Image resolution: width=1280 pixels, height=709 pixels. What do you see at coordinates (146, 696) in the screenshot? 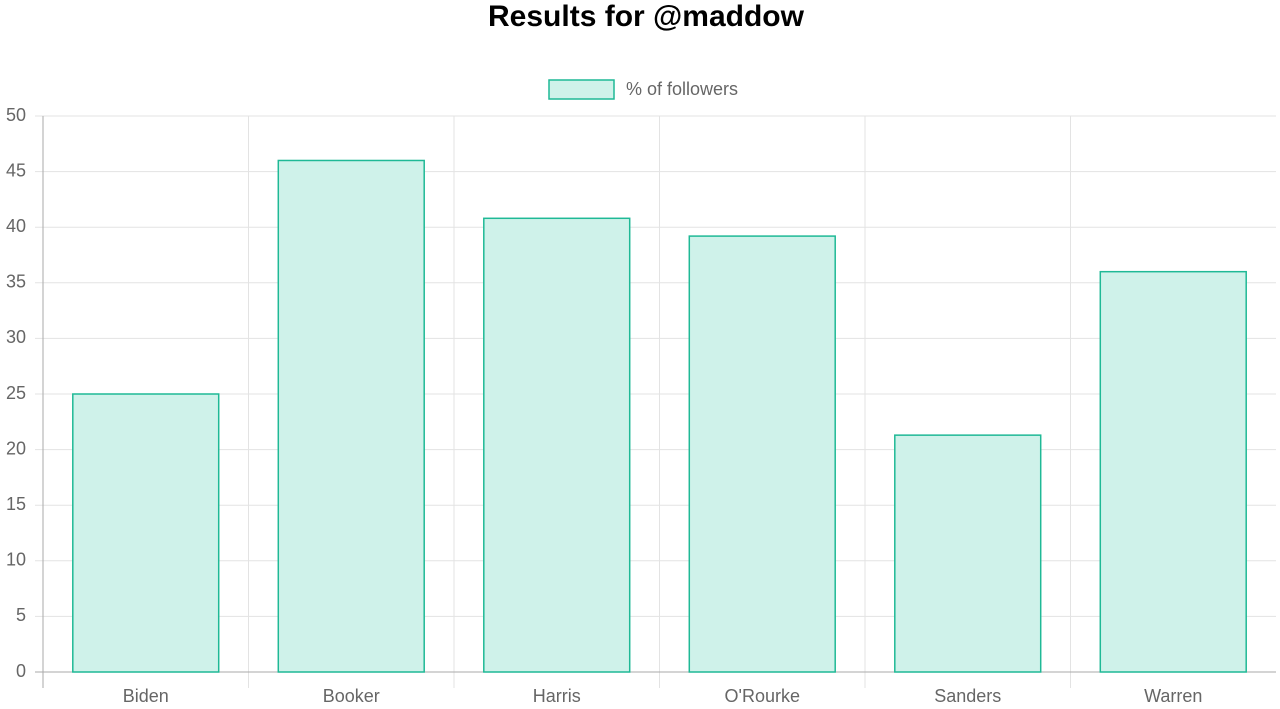
I see `x-tick-label: Biden` at bounding box center [146, 696].